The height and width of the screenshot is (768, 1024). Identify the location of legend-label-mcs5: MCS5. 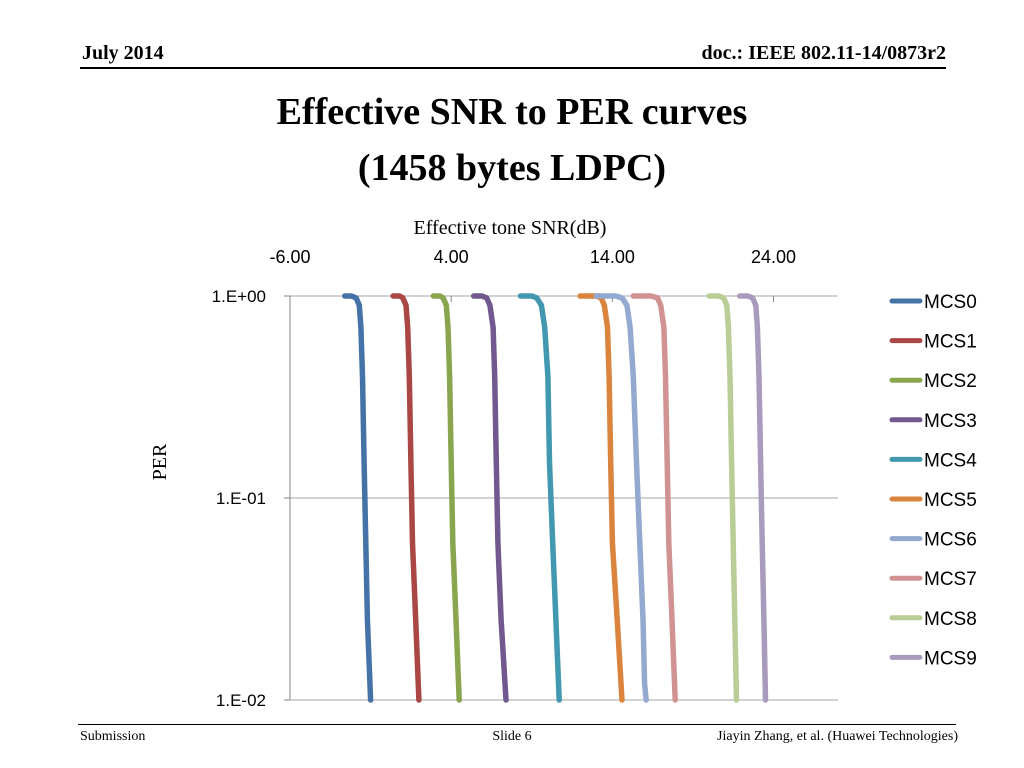
(950, 500).